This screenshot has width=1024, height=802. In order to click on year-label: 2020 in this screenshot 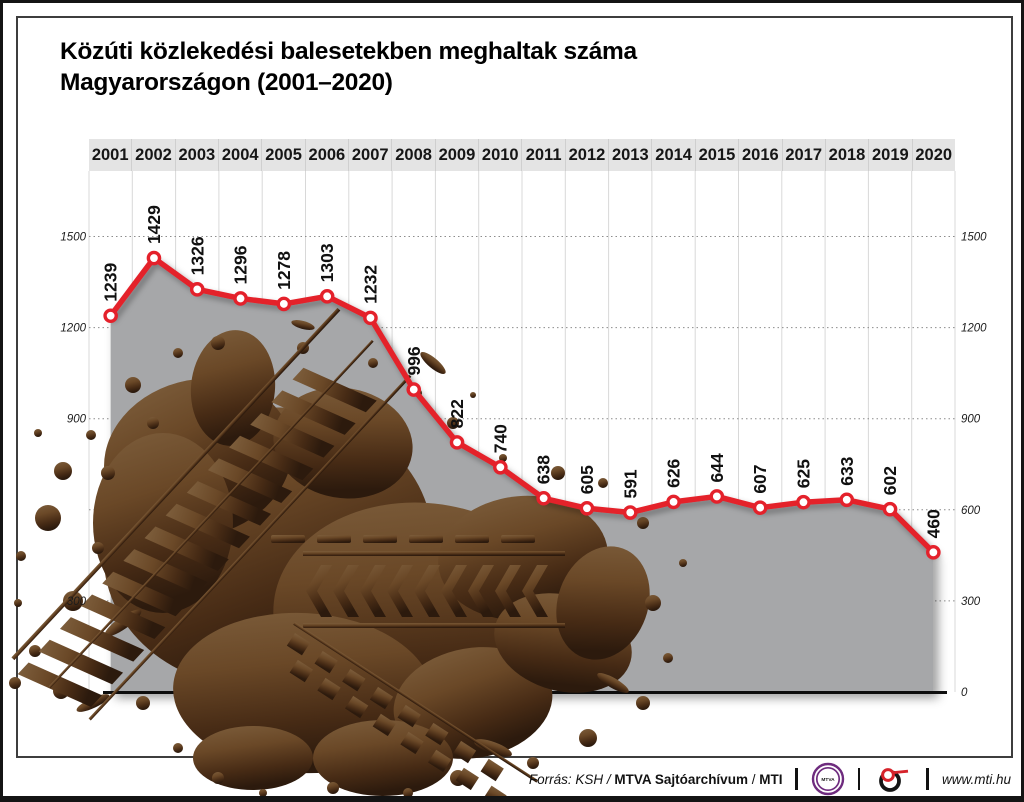, I will do `click(933, 155)`.